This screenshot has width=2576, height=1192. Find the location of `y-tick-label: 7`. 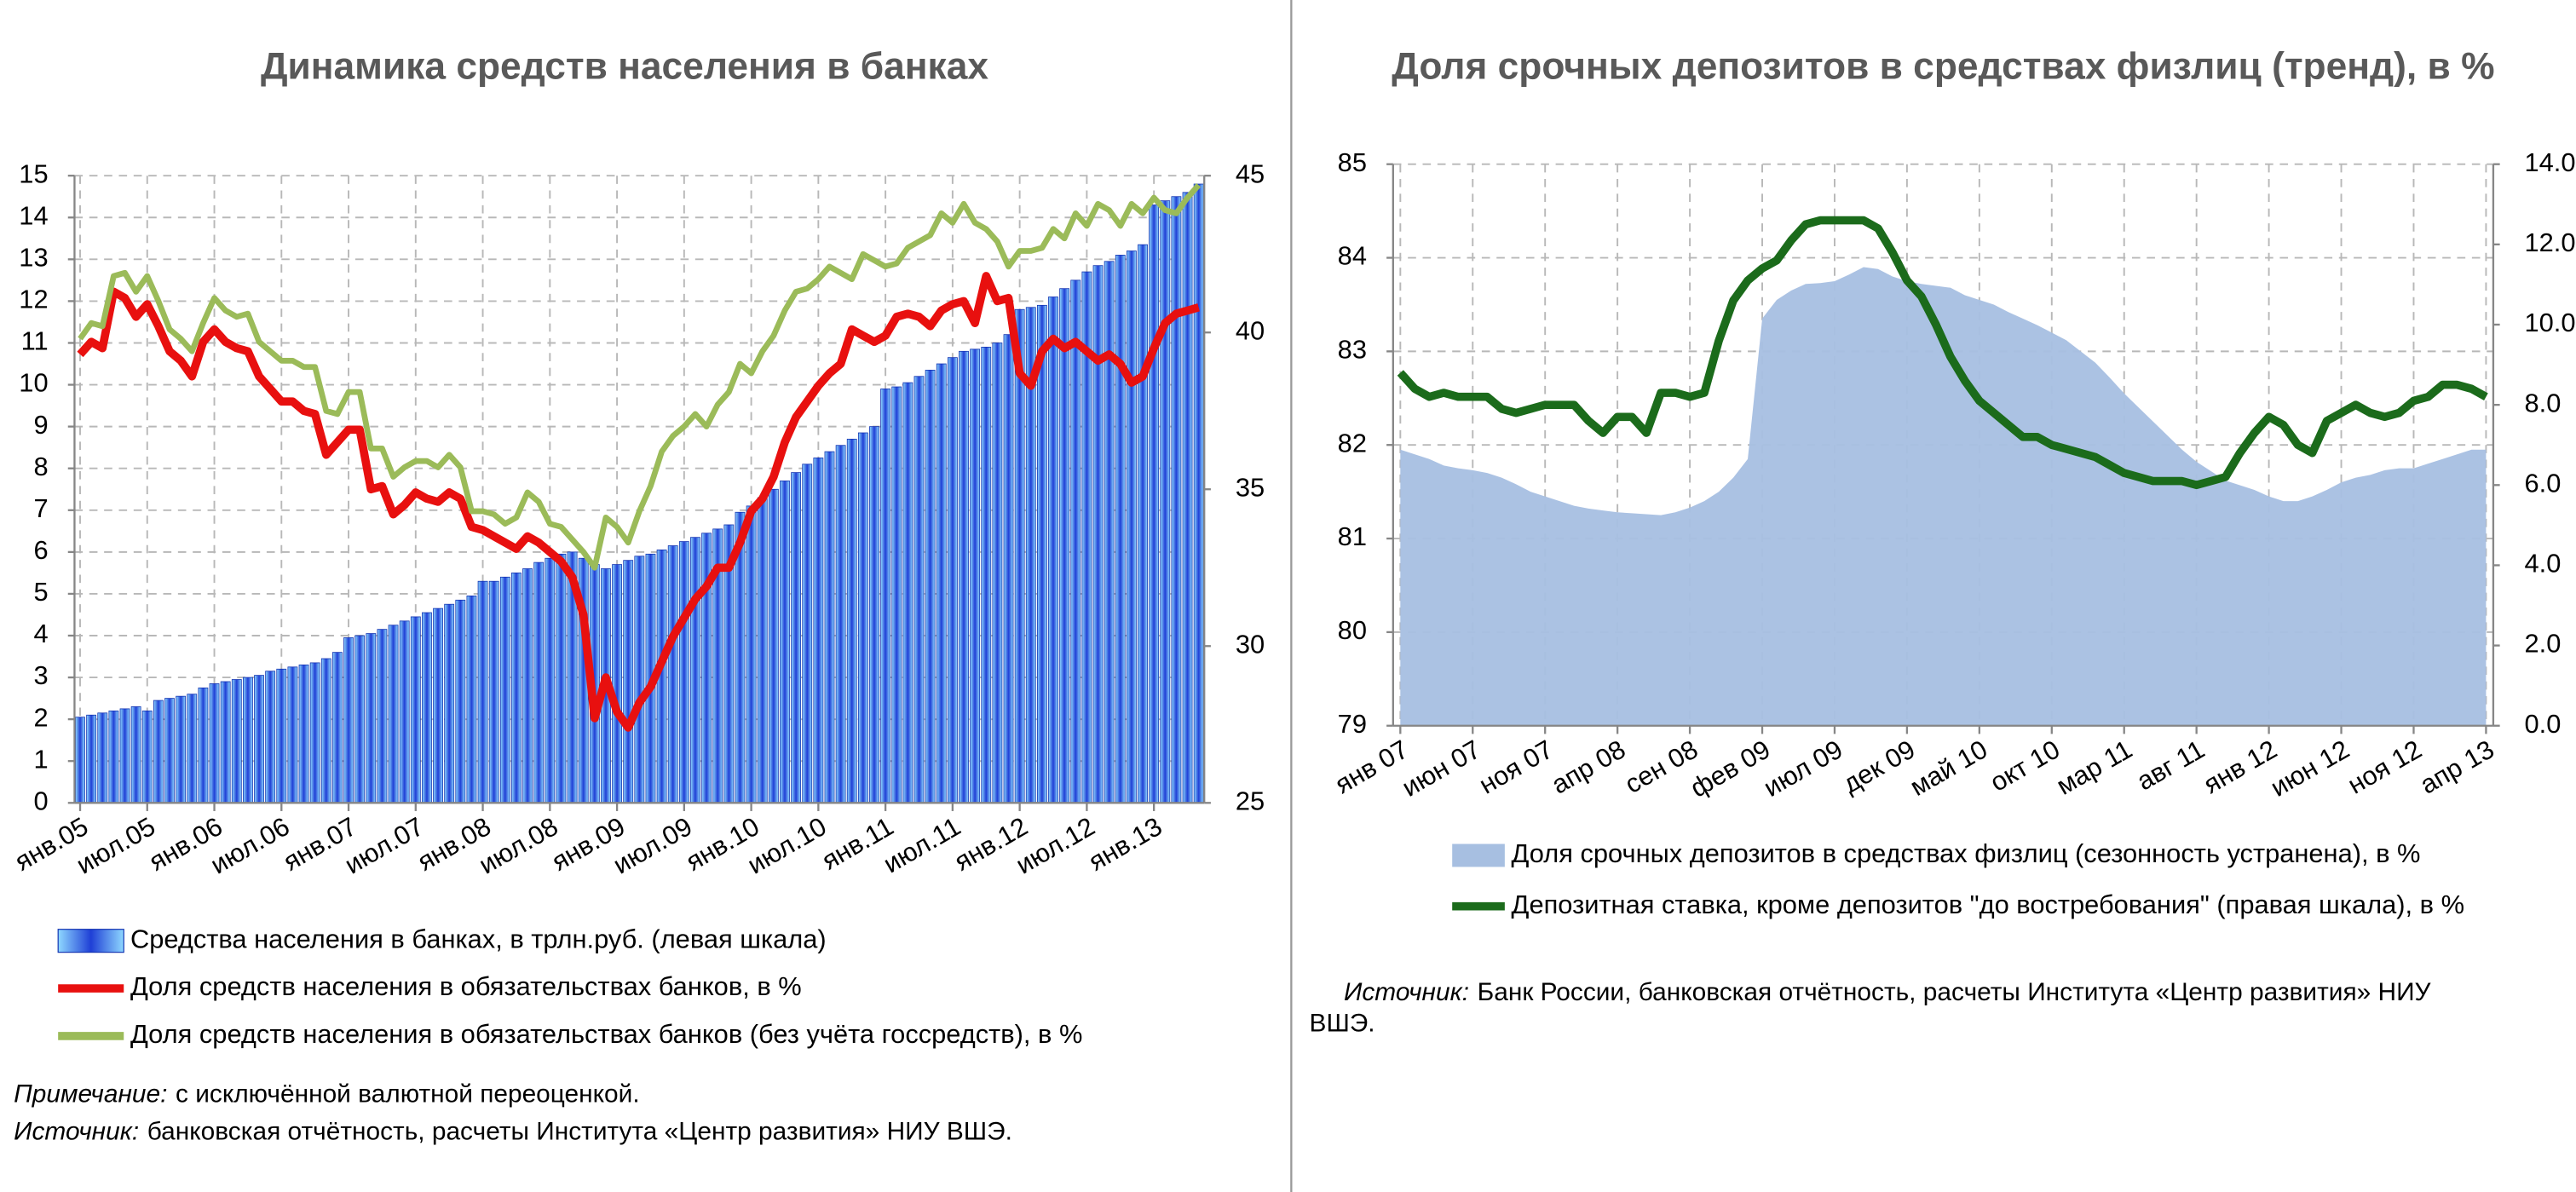

y-tick-label: 7 is located at coordinates (40, 508).